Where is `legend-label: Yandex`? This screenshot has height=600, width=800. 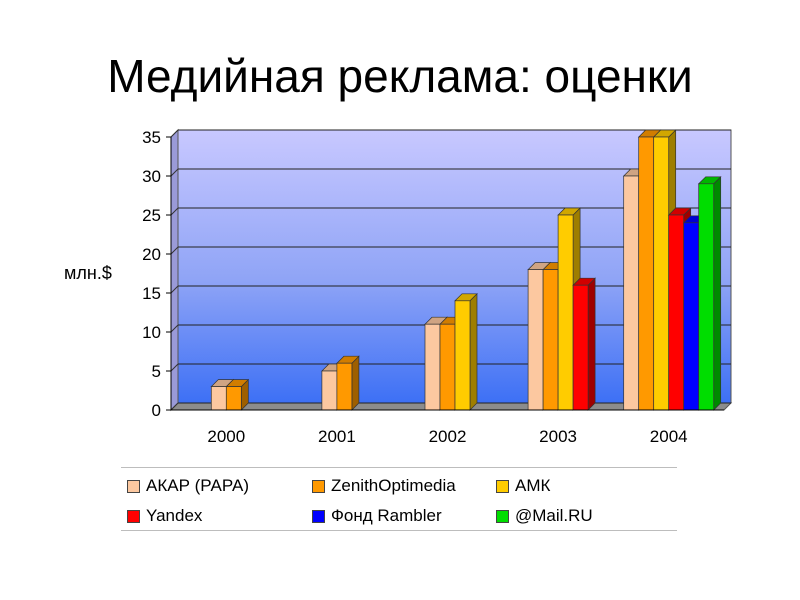 legend-label: Yandex is located at coordinates (174, 515).